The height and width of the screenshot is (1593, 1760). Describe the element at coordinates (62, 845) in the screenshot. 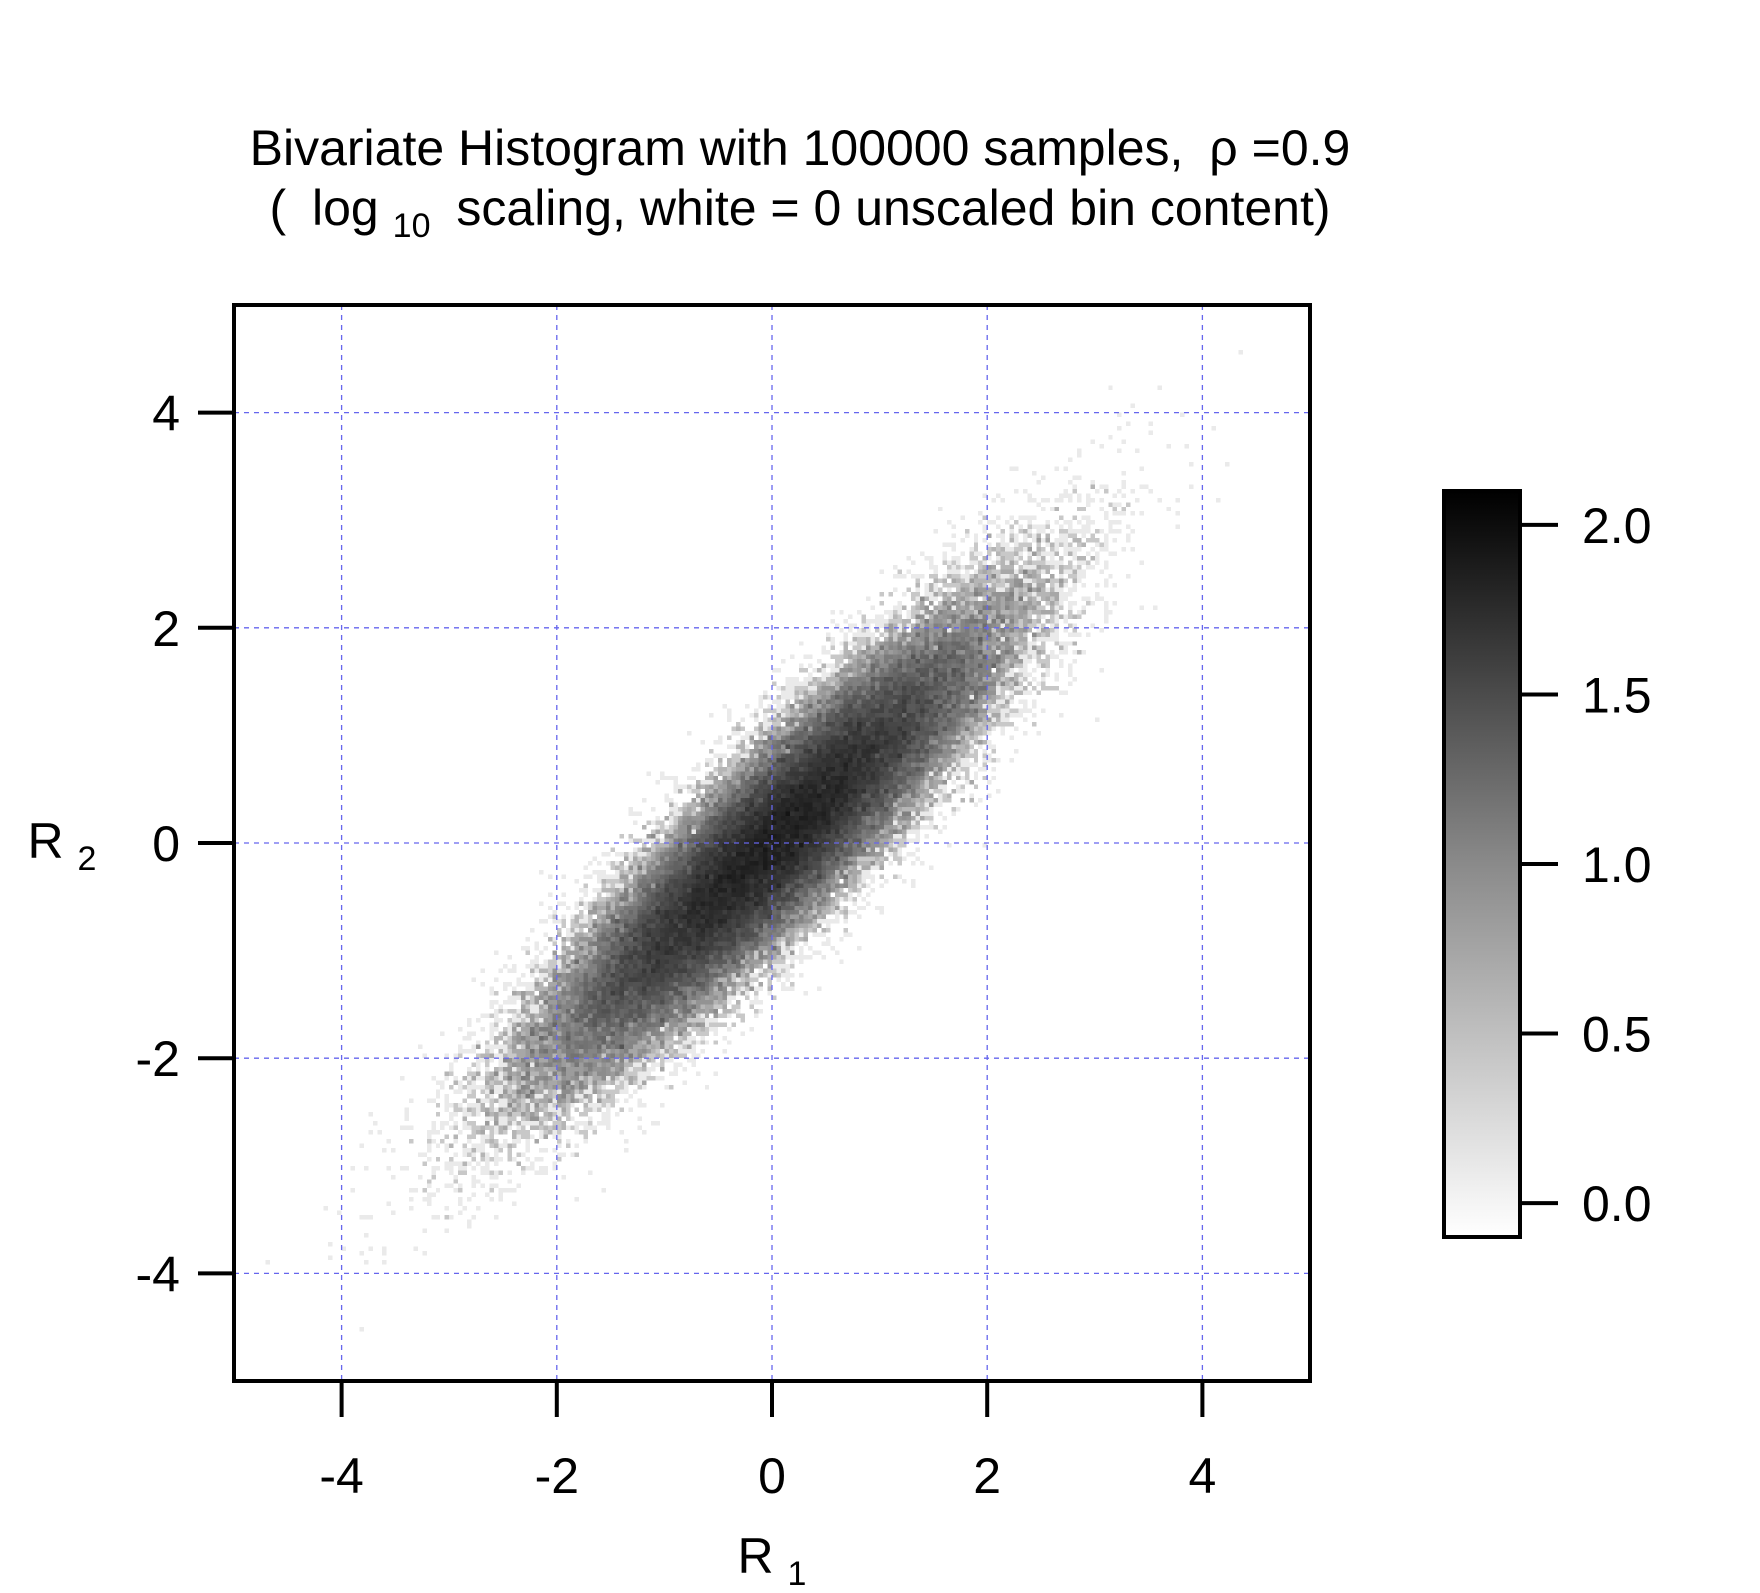

I see `y-axis-label: R 2` at that location.